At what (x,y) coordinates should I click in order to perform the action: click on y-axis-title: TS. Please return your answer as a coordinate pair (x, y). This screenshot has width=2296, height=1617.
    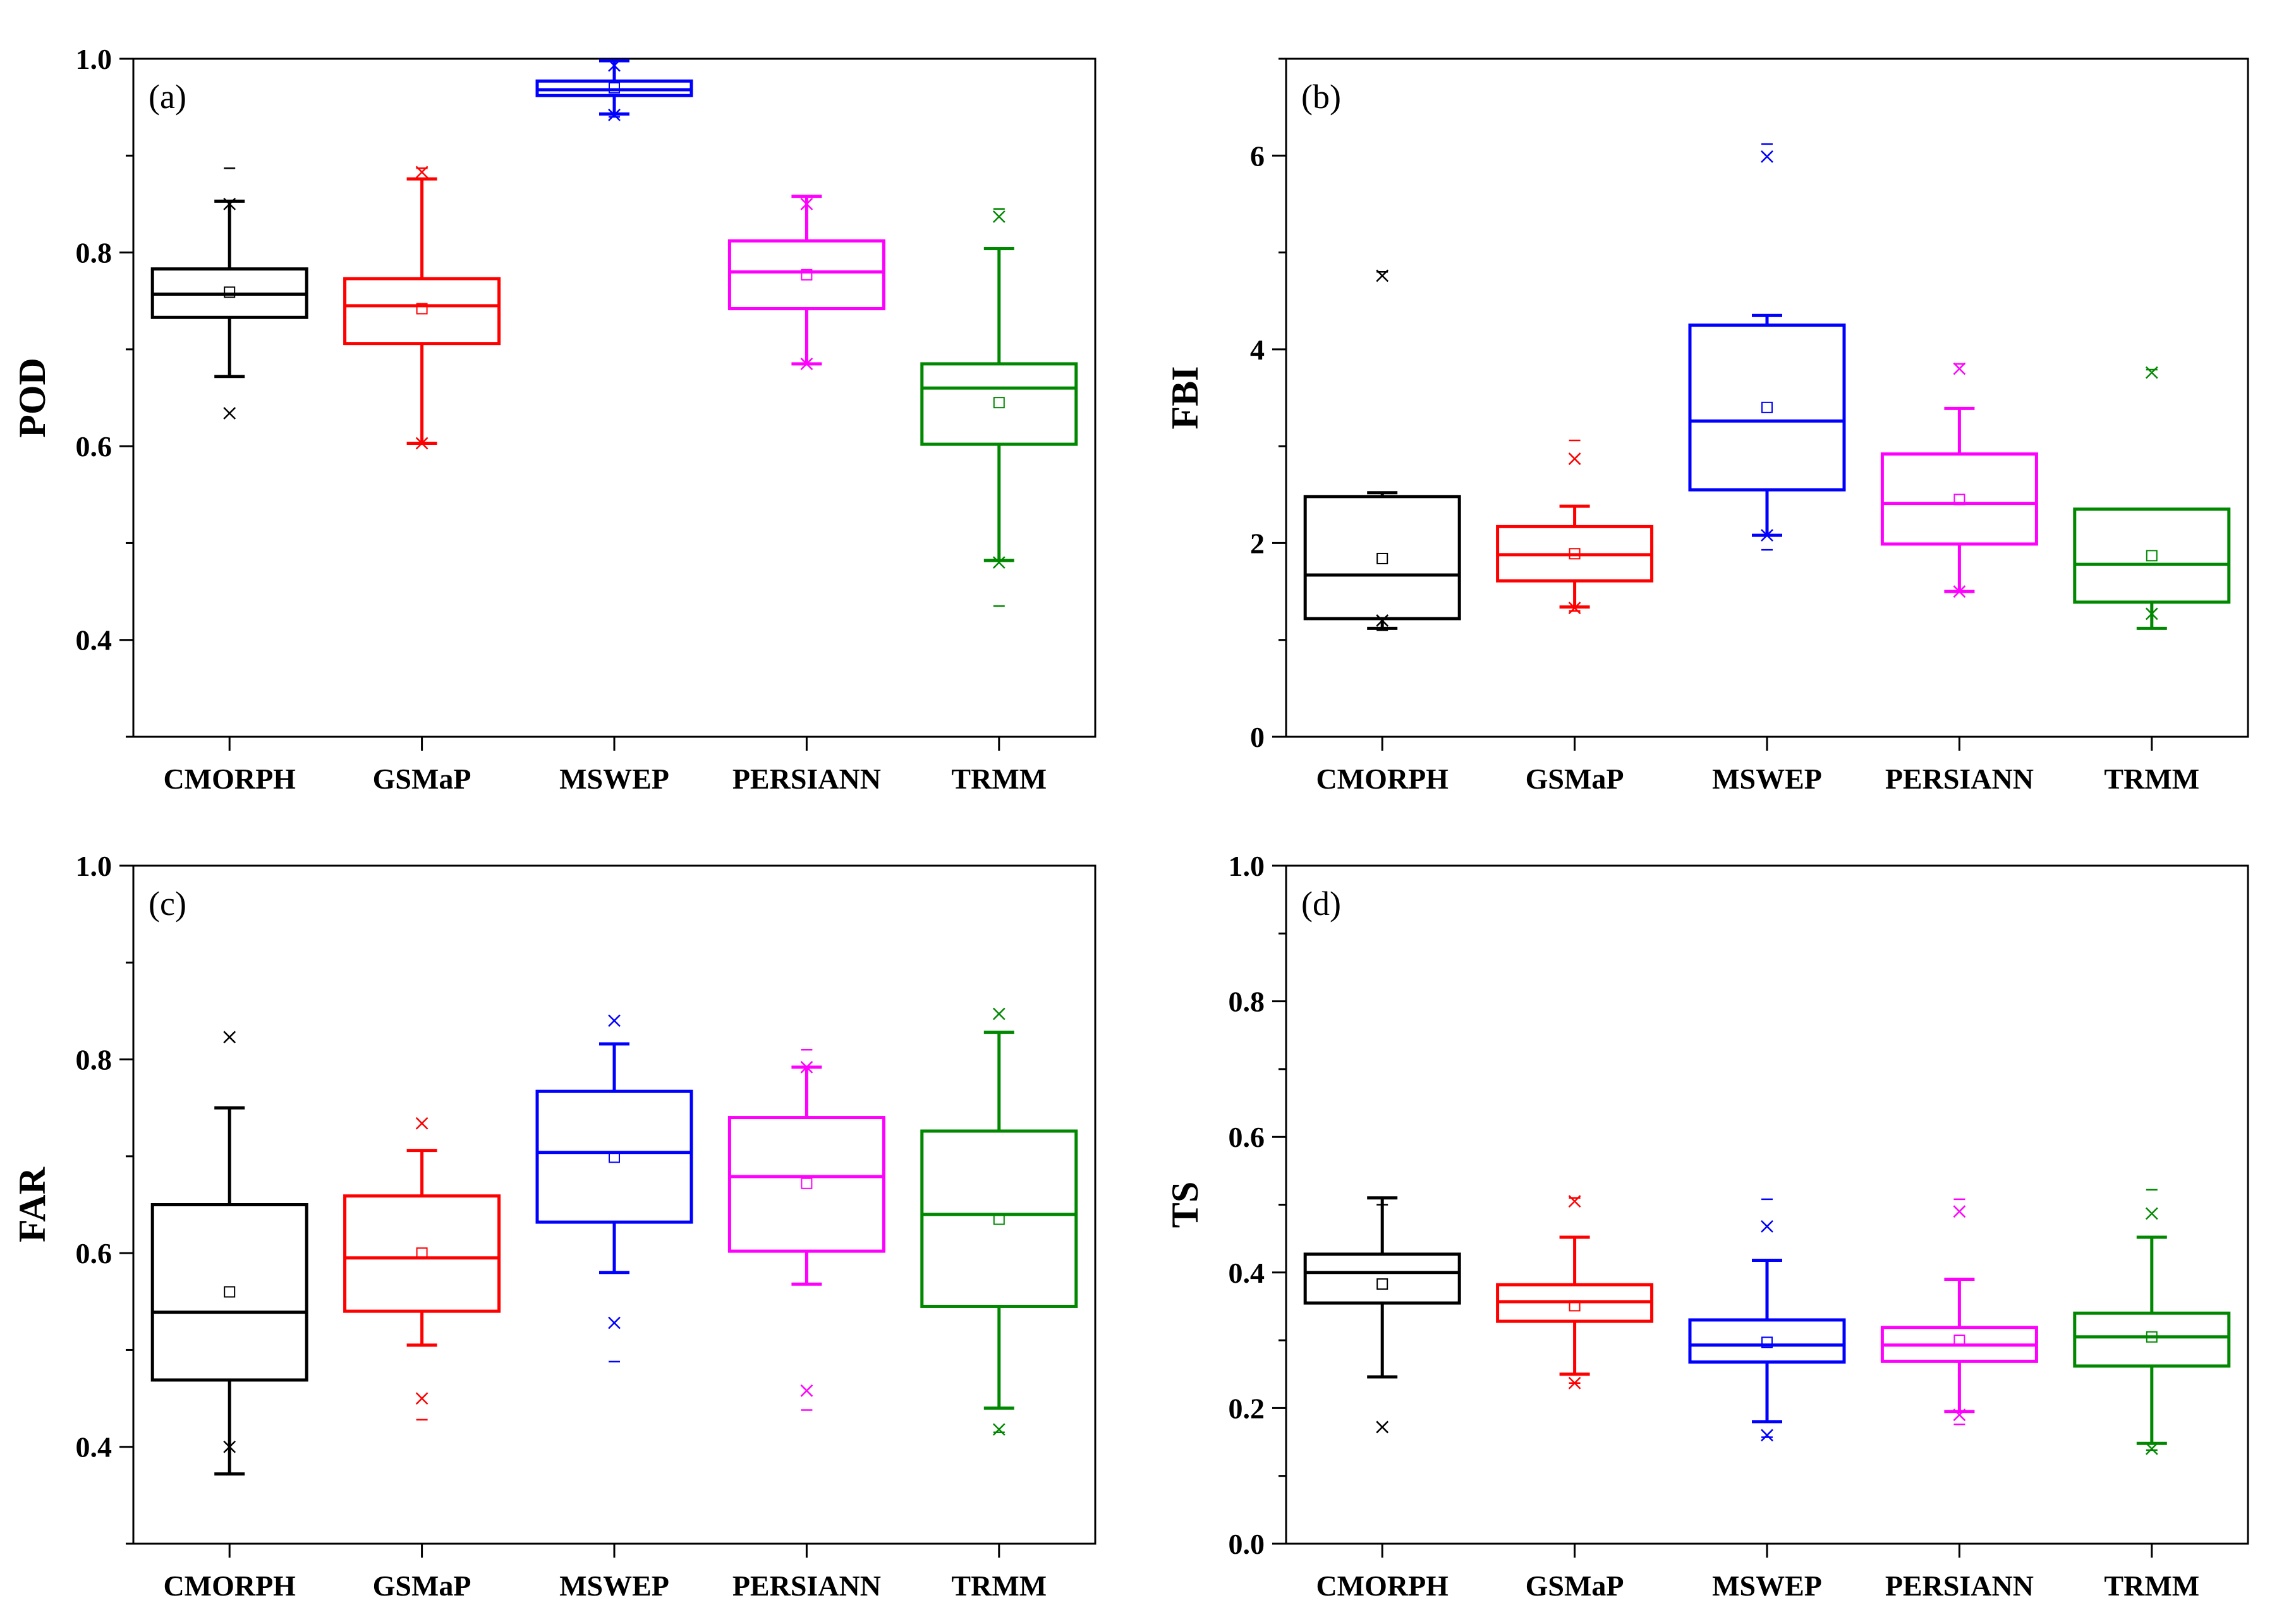
    Looking at the image, I should click on (1185, 1205).